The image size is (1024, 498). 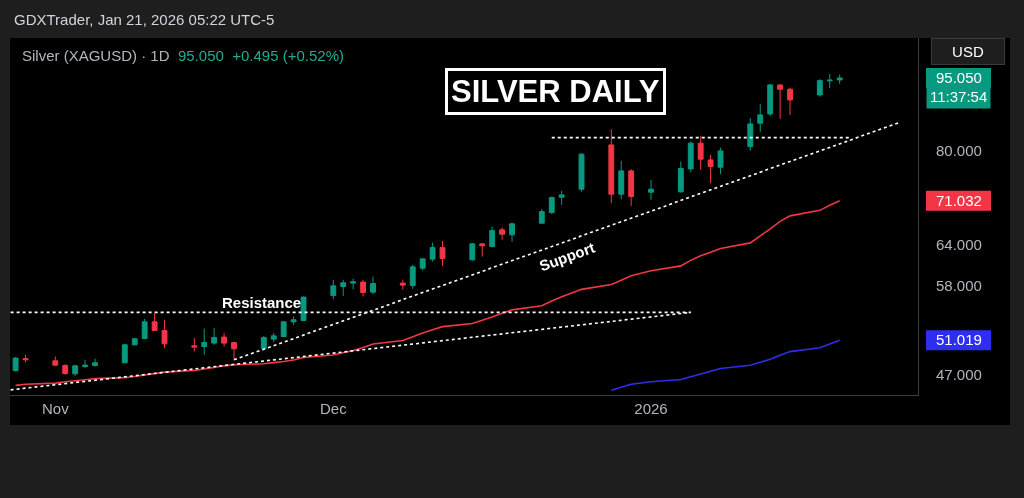 What do you see at coordinates (333, 408) in the screenshot?
I see `x-tick-label: Dec` at bounding box center [333, 408].